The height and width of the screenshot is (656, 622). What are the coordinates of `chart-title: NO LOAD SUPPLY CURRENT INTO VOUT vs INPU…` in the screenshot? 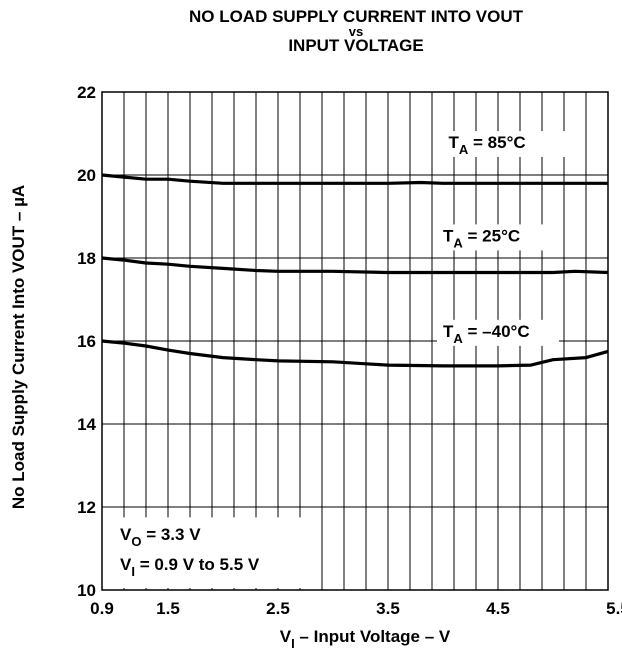 It's located at (311, 31).